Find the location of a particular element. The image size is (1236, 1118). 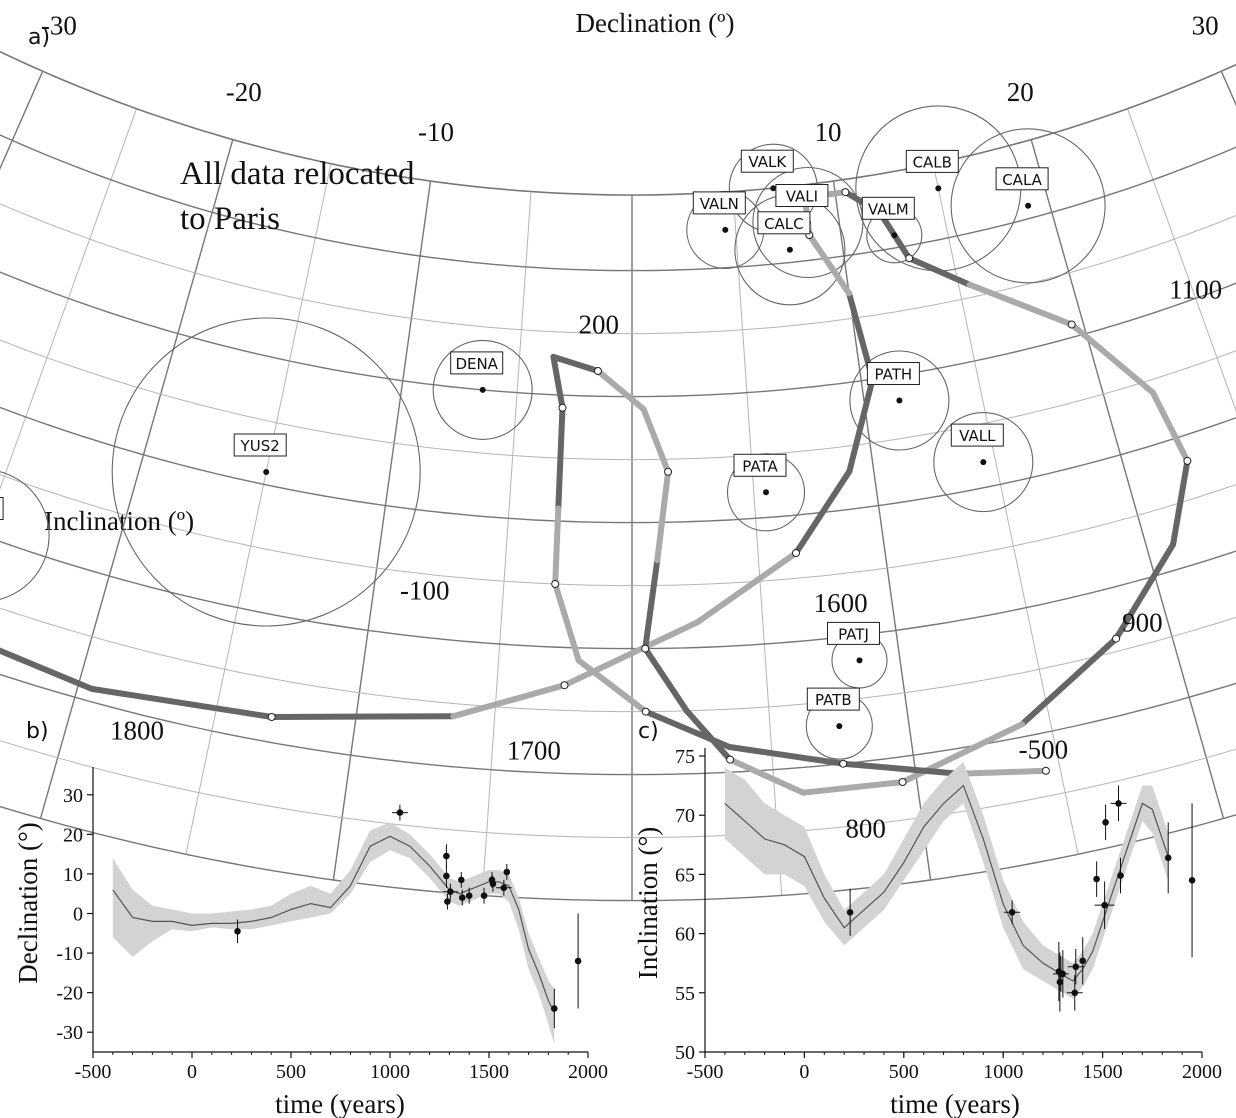

site-label: PATA is located at coordinates (760, 465).